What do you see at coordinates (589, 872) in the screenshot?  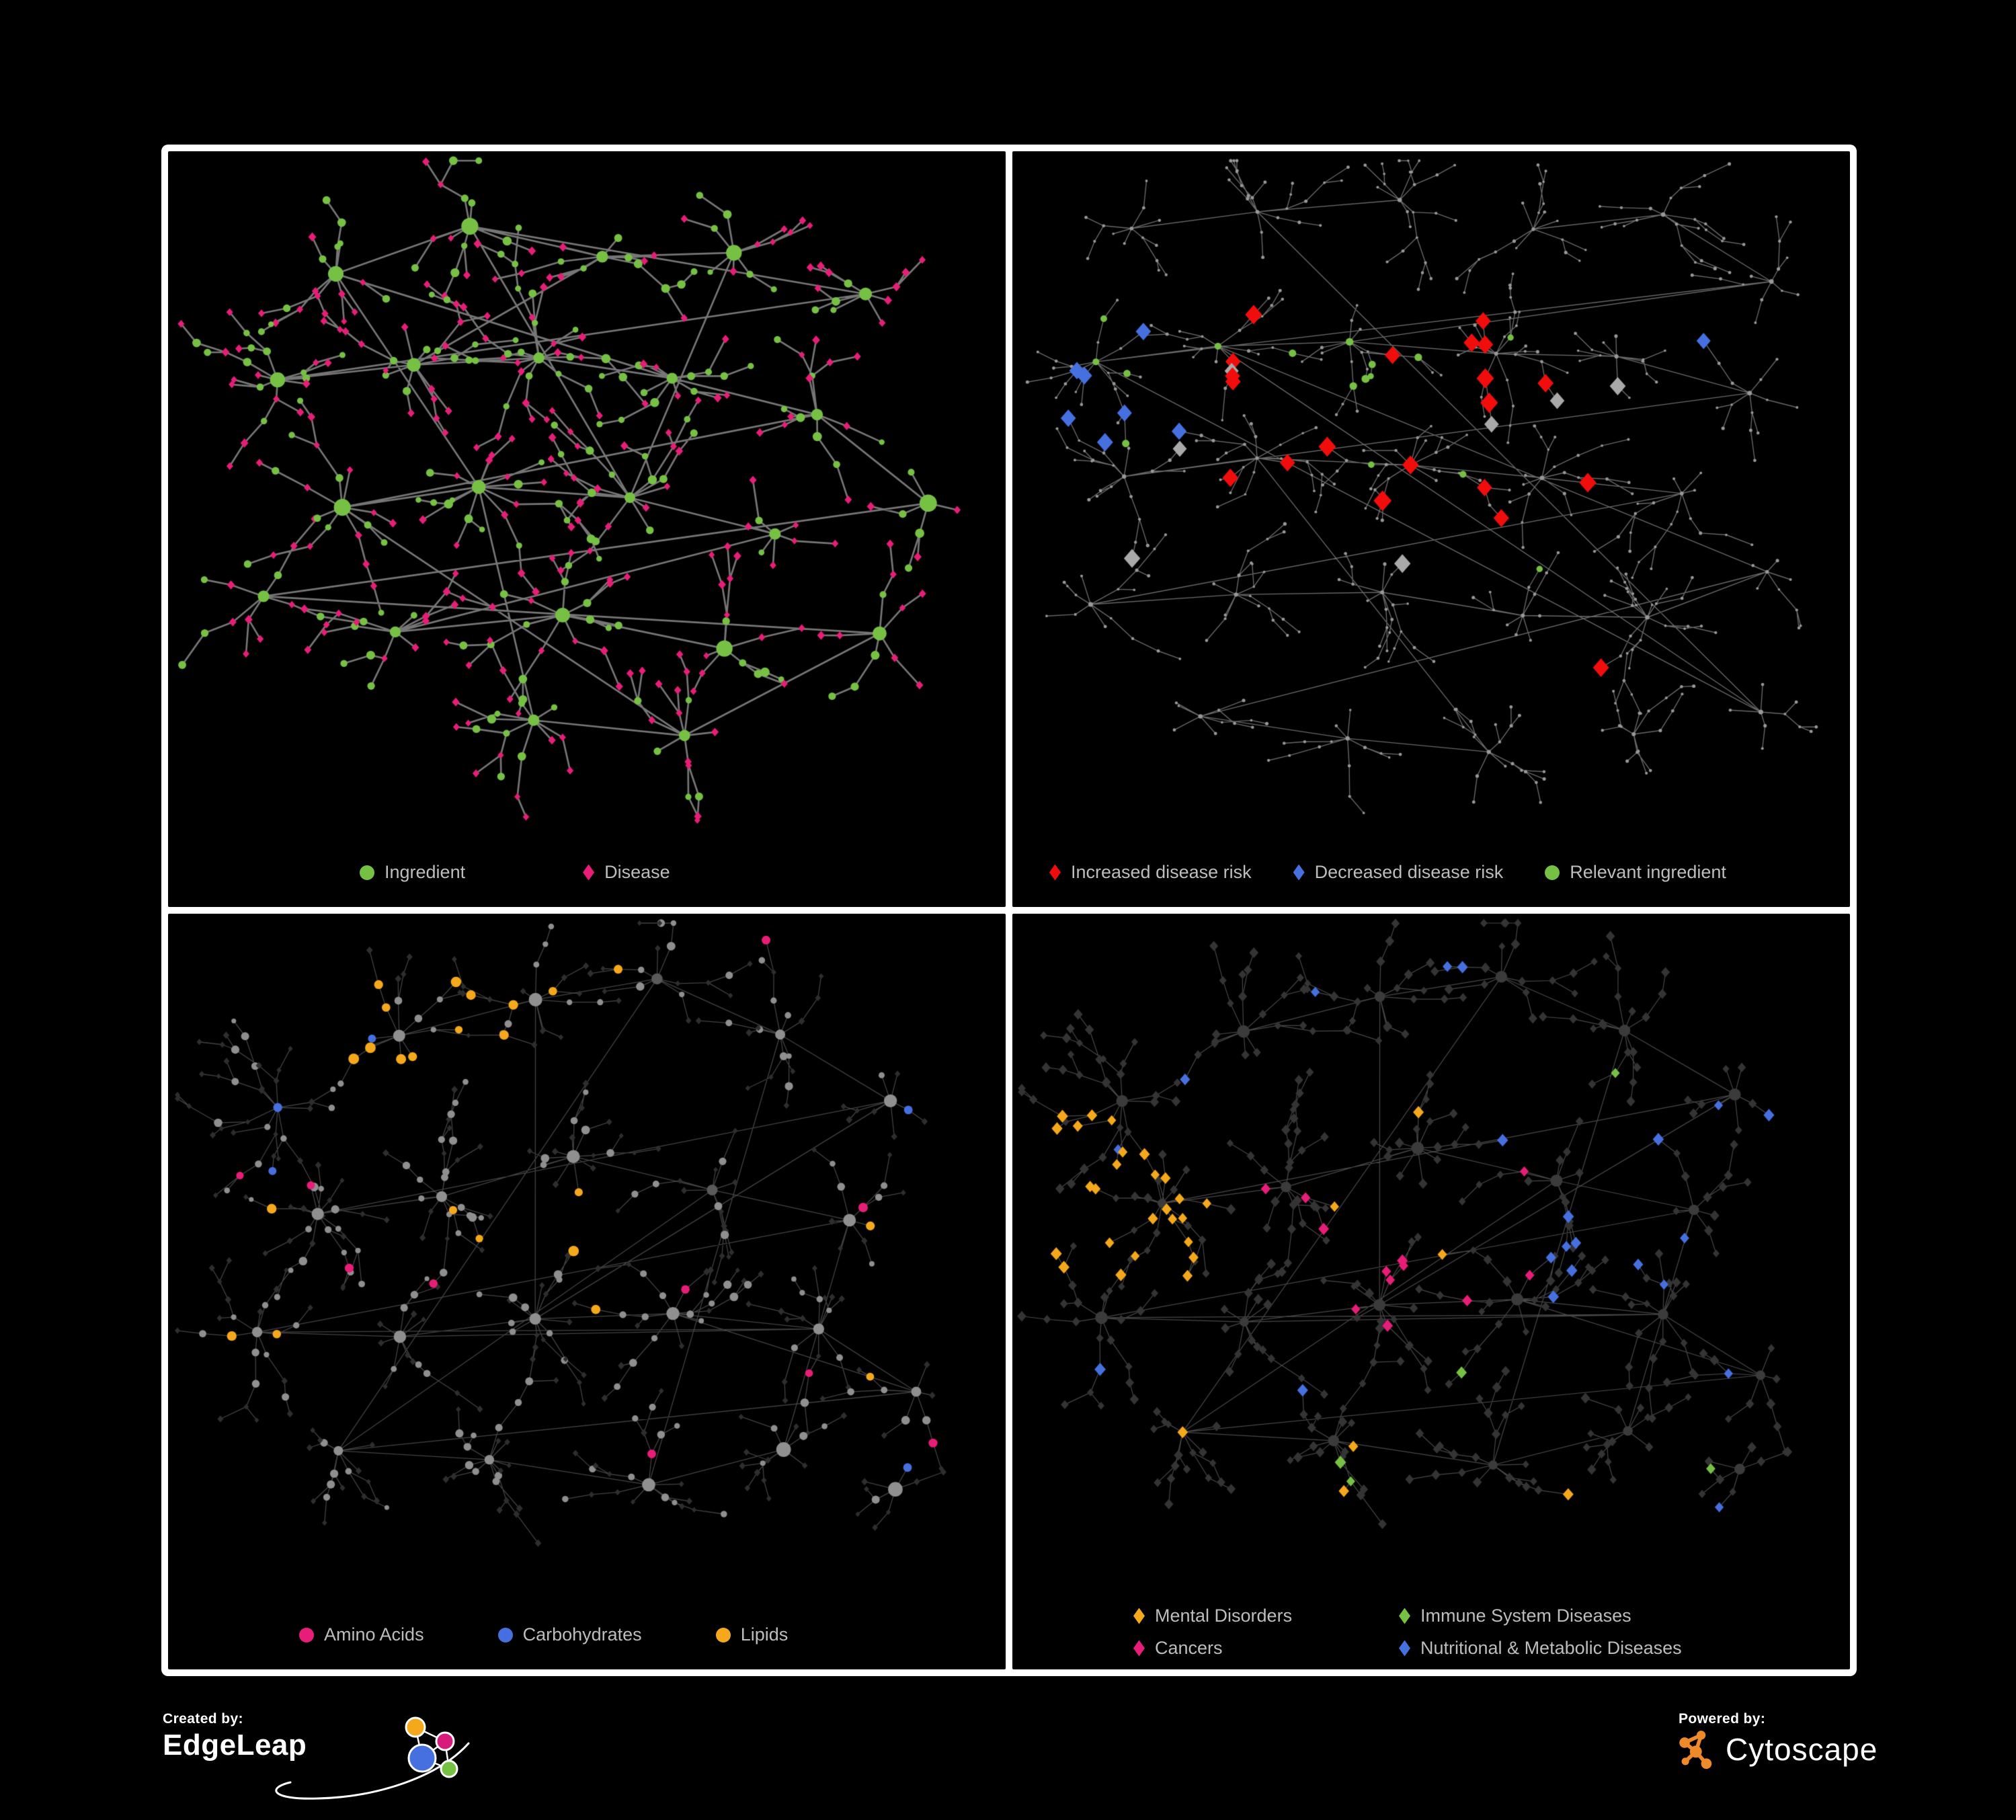 I see `disease-diamond-marker-icon` at bounding box center [589, 872].